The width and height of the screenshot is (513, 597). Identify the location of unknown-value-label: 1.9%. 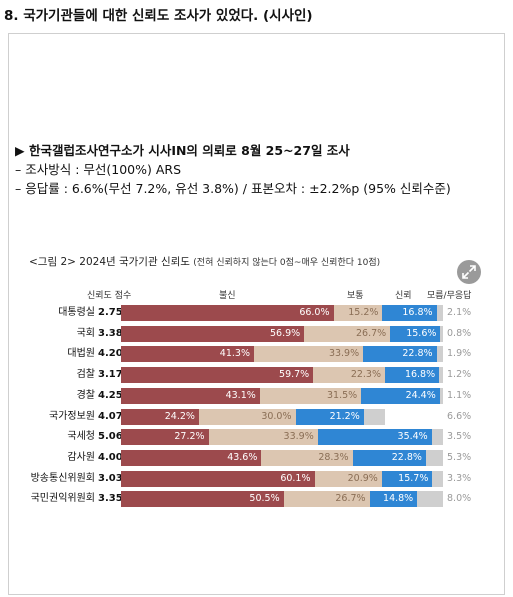
(459, 354).